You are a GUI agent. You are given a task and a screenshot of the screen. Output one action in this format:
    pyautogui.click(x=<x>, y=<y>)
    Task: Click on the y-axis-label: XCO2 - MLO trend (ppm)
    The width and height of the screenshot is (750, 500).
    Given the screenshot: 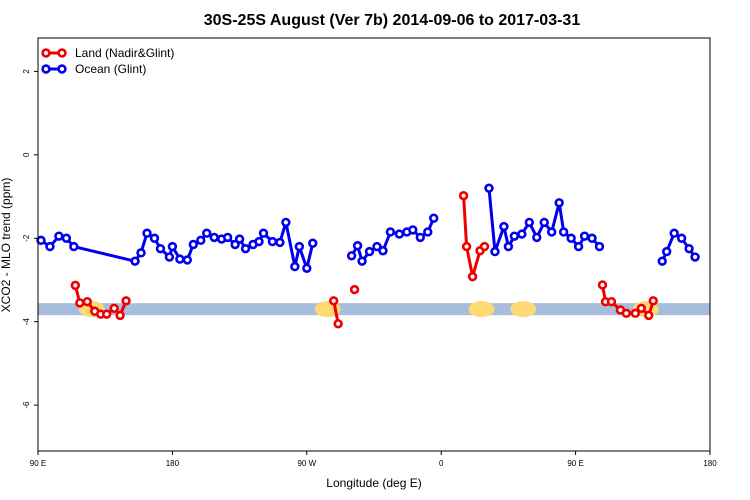 What is the action you would take?
    pyautogui.click(x=6, y=245)
    